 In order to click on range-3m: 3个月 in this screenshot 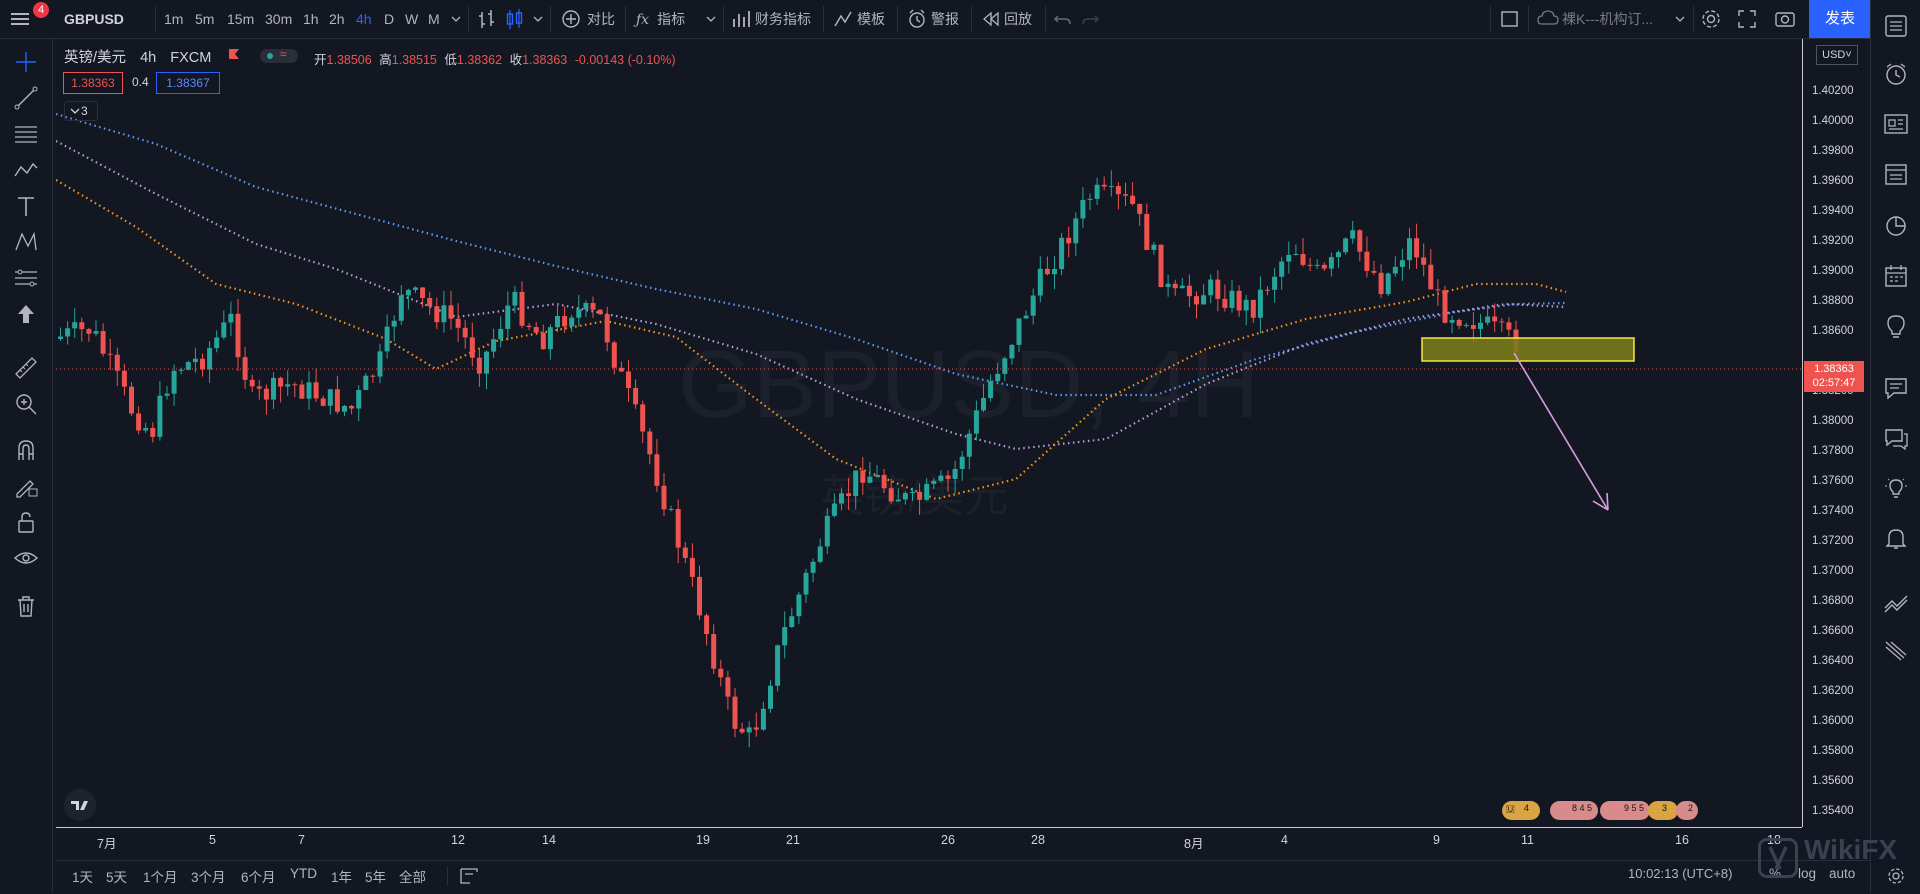, I will do `click(208, 877)`.